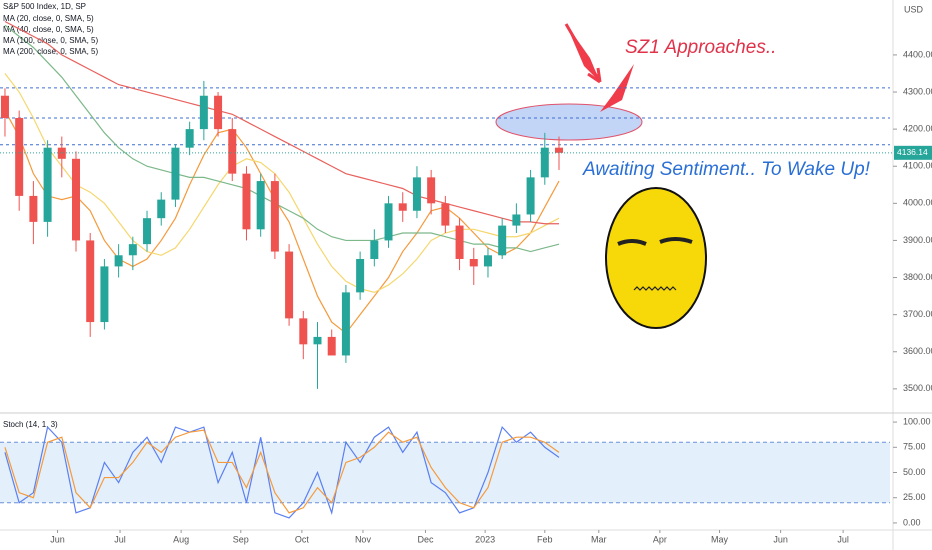  Describe the element at coordinates (660, 539) in the screenshot. I see `x-tick-label: Apr` at that location.